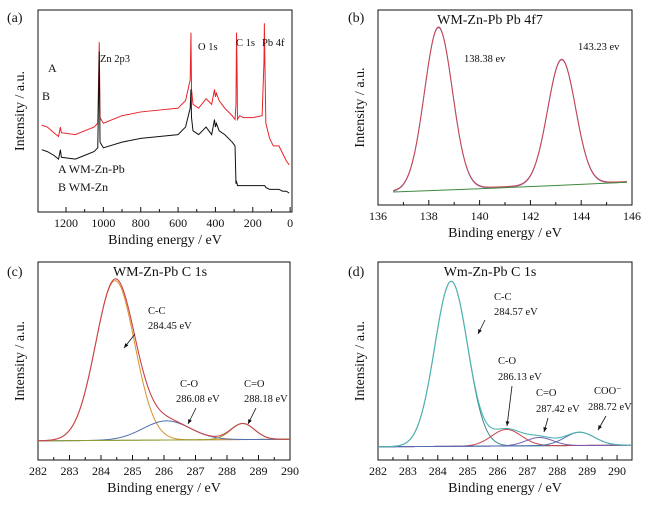  Describe the element at coordinates (52, 68) in the screenshot. I see `curve-label-A: A` at that location.